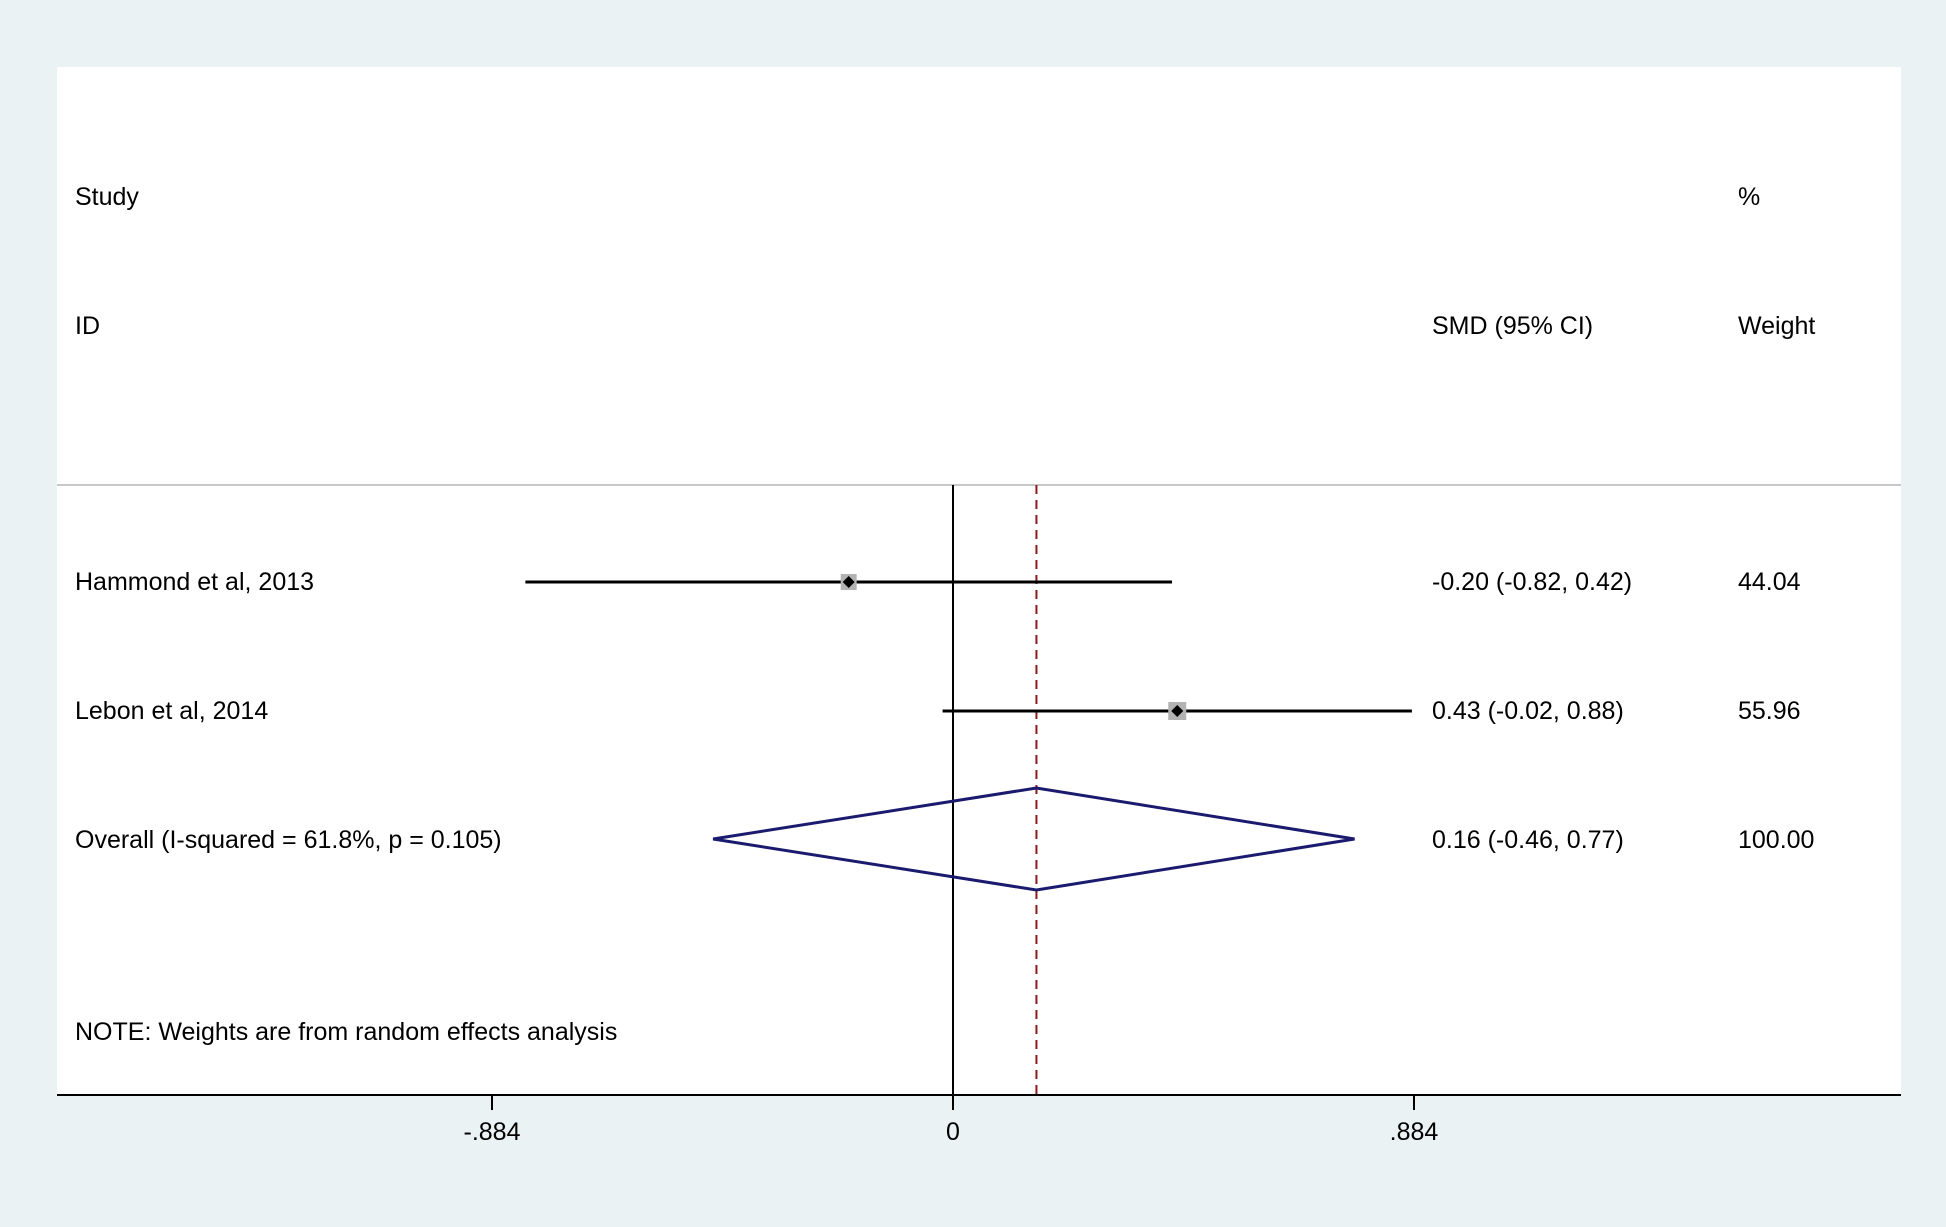 This screenshot has width=1946, height=1227. I want to click on header-id: ID, so click(87, 326).